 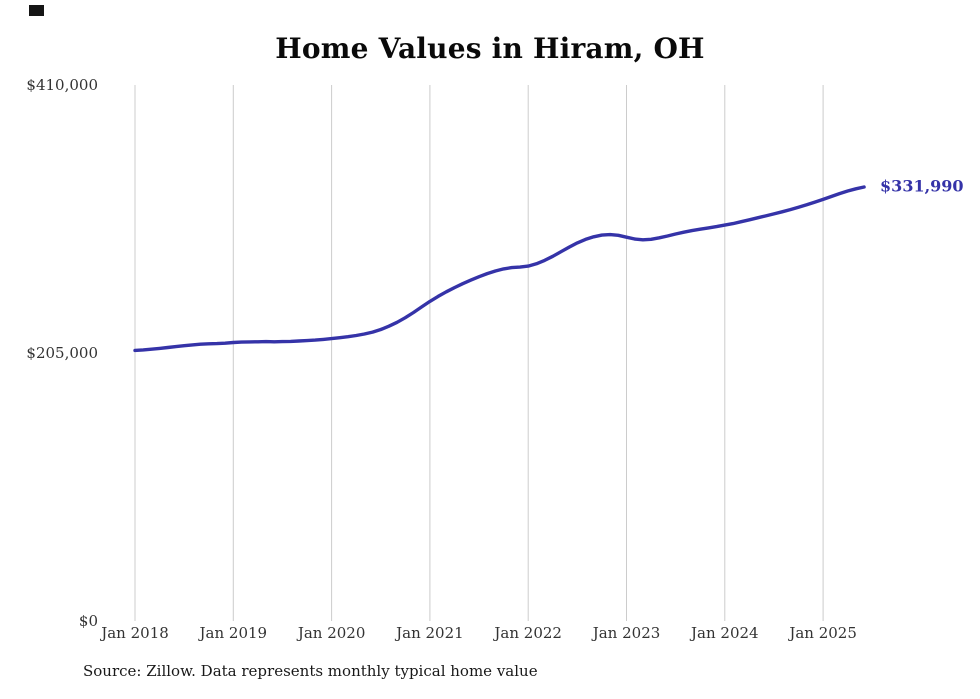 What do you see at coordinates (626, 633) in the screenshot?
I see `x-axis-tick-label: Jan 2023` at bounding box center [626, 633].